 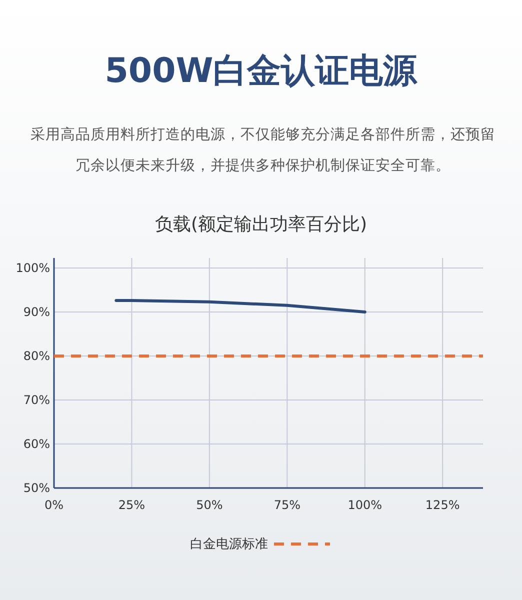 I want to click on legend-label: 白金电源标准, so click(x=229, y=544).